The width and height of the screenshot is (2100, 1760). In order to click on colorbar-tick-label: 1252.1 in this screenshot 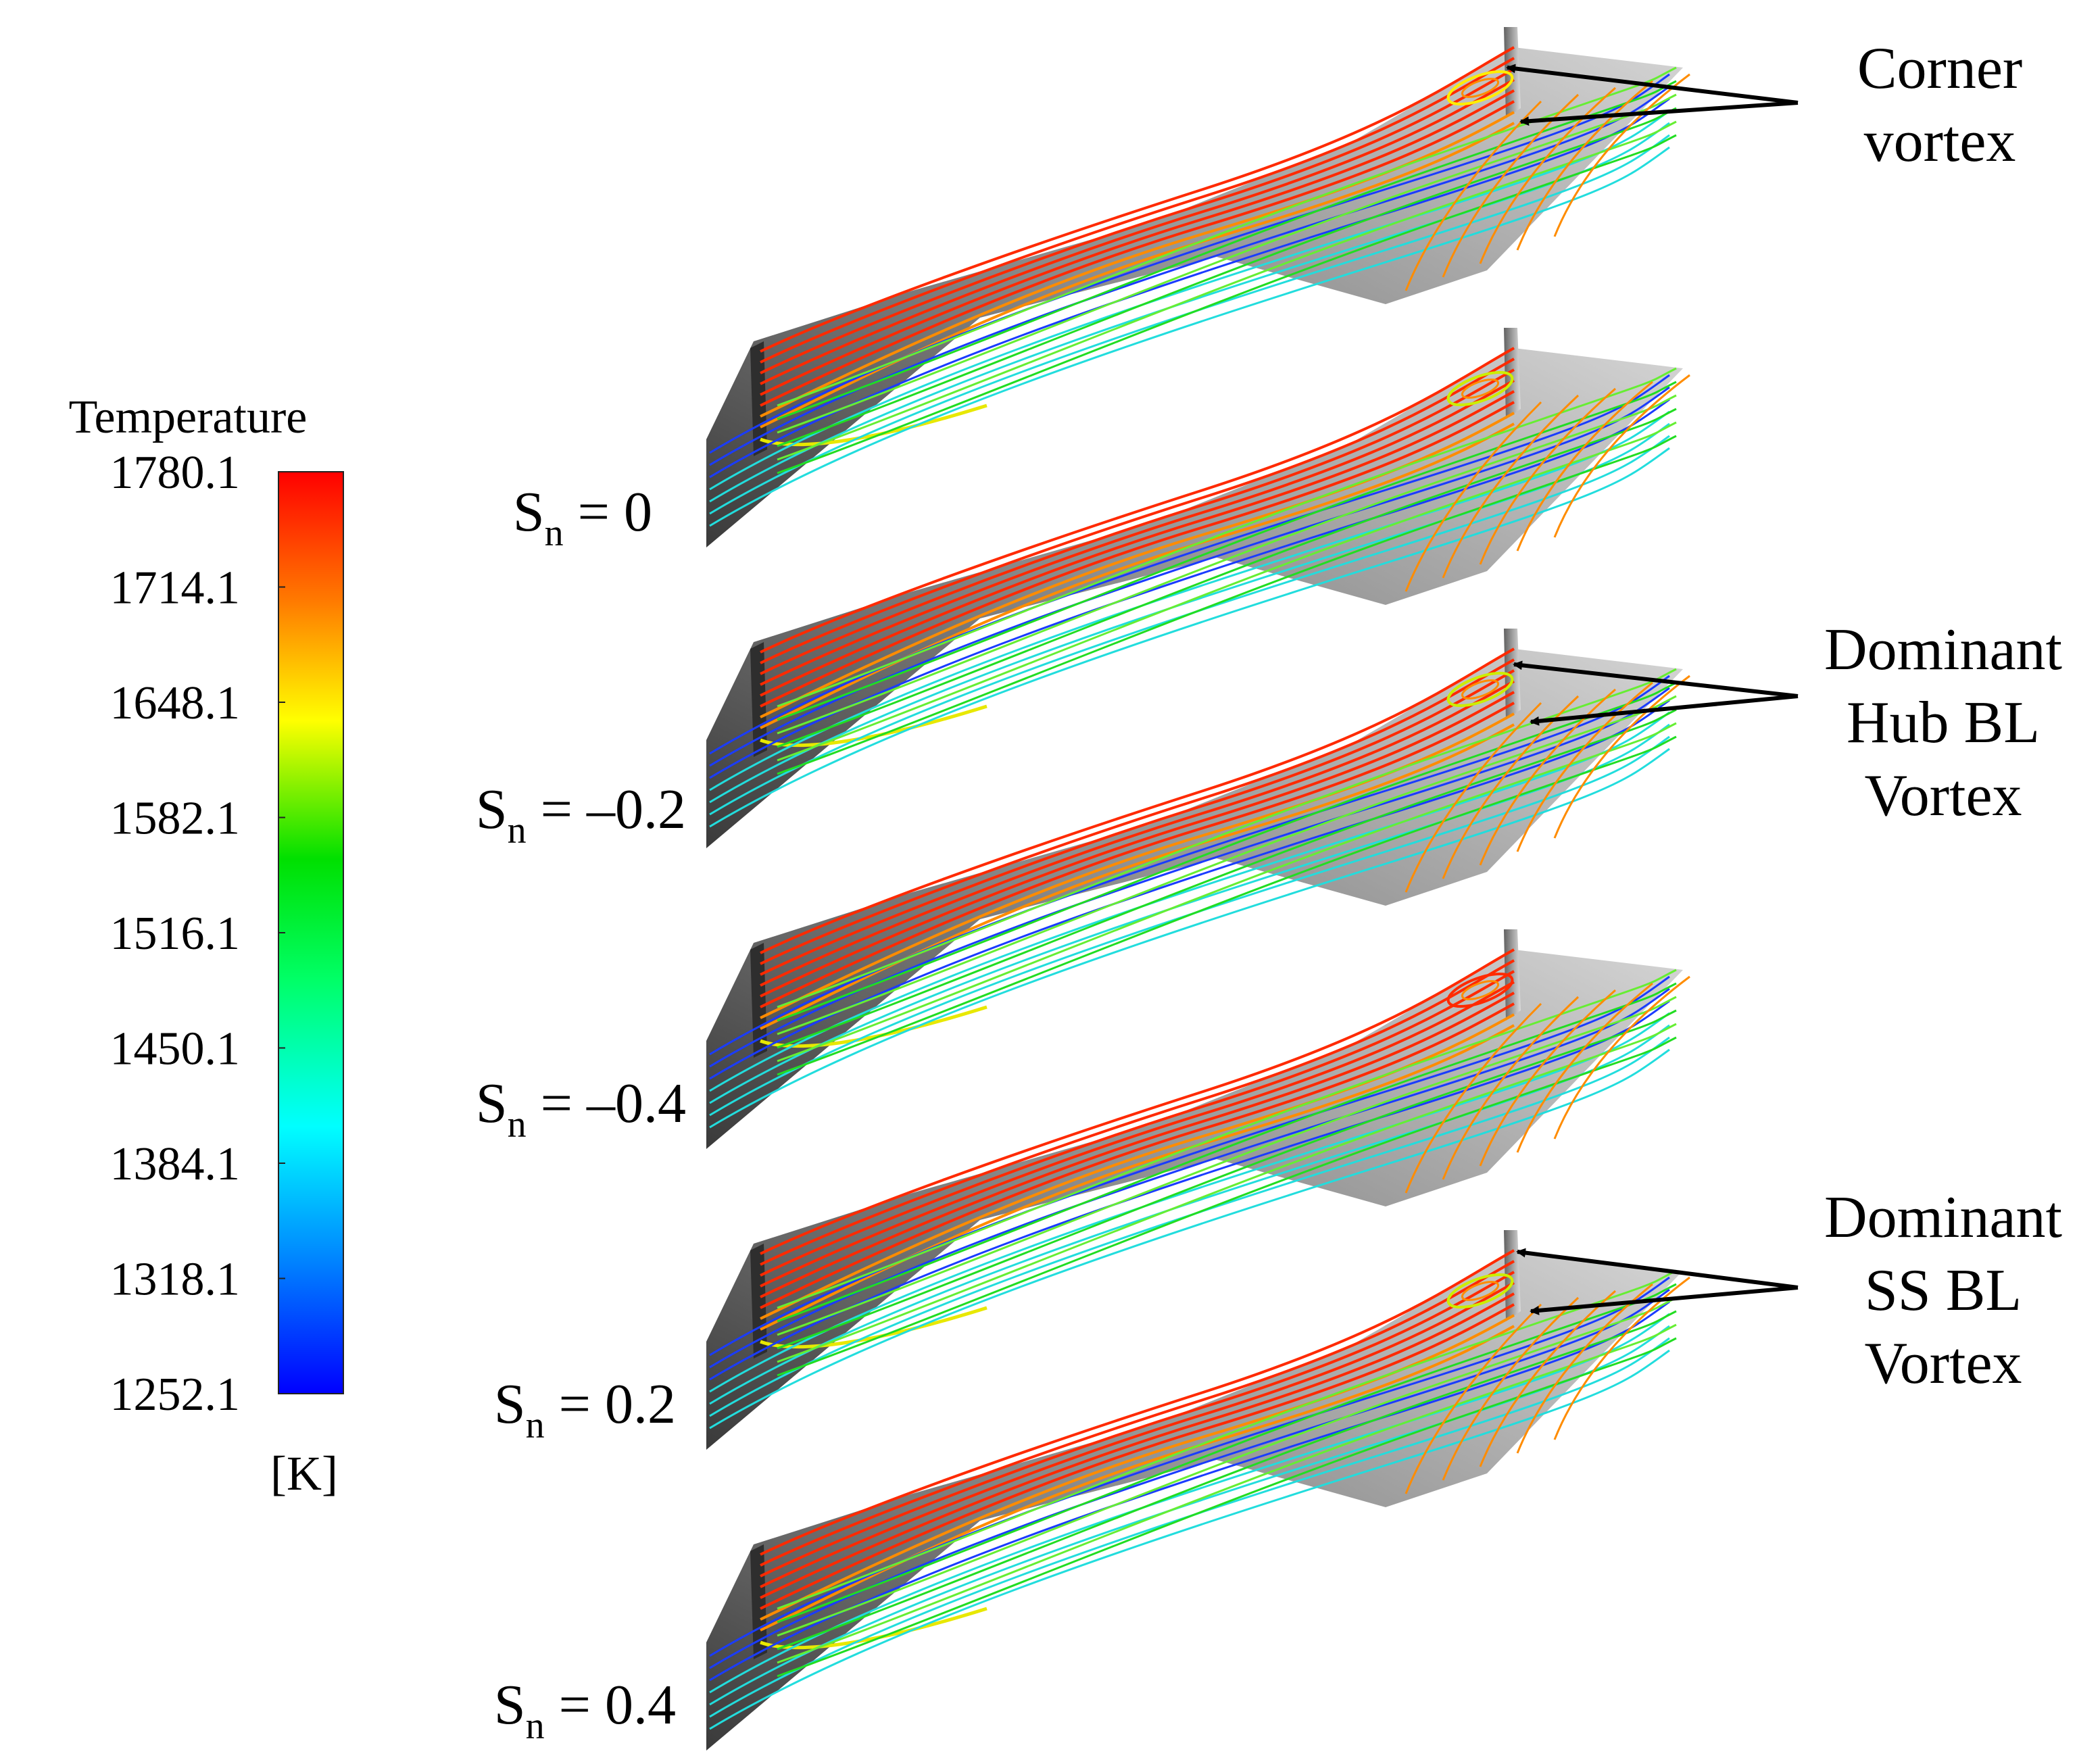, I will do `click(175, 1395)`.